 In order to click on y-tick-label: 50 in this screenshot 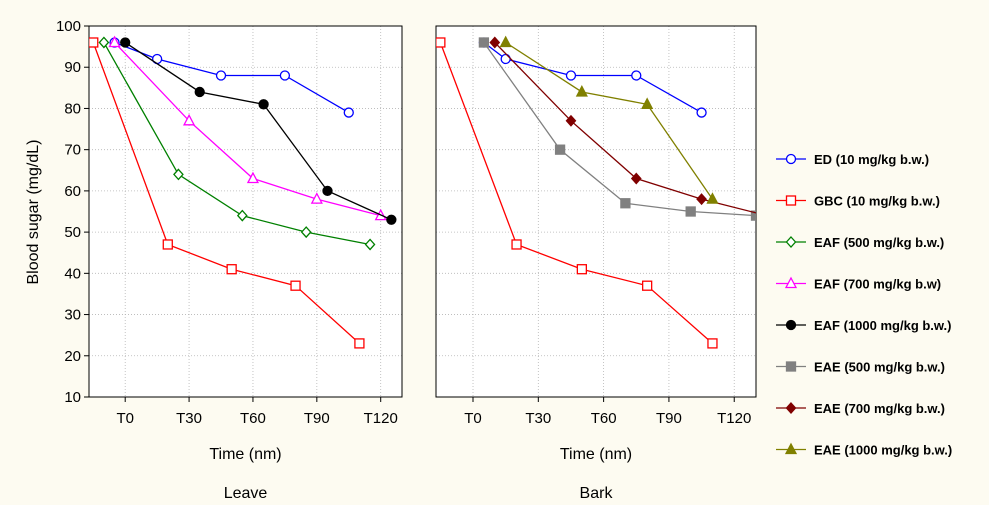, I will do `click(72, 232)`.